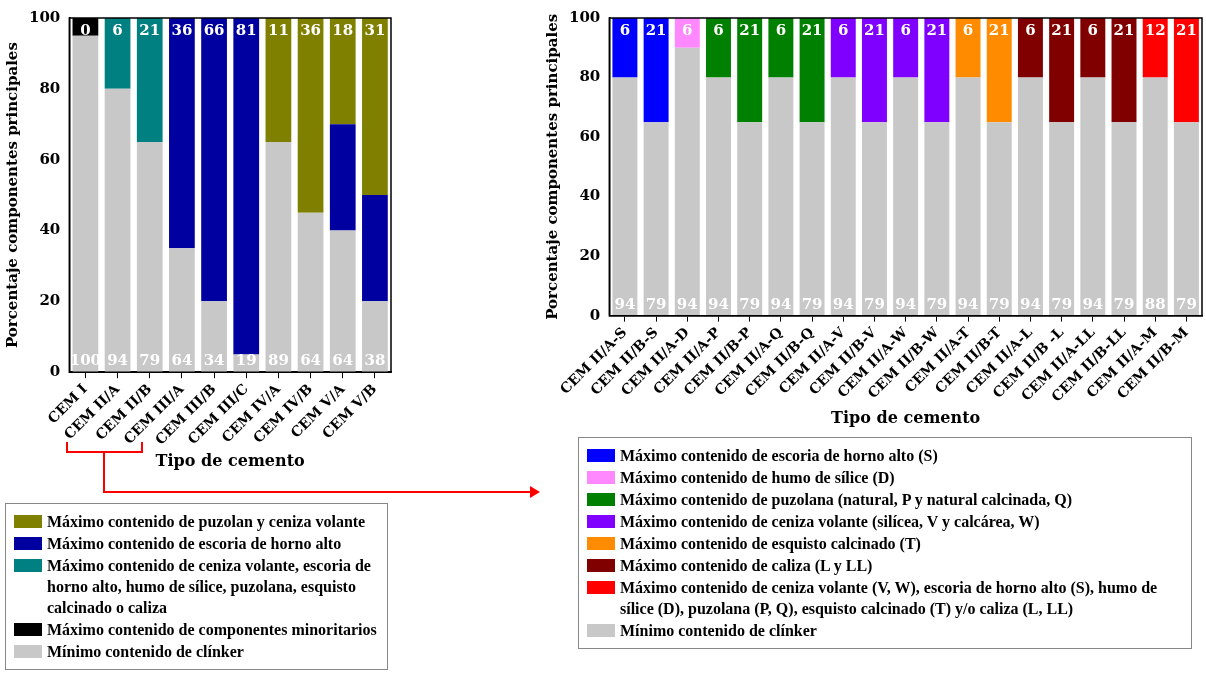 The height and width of the screenshot is (690, 1206). What do you see at coordinates (50, 300) in the screenshot?
I see `y-tick-label: 20` at bounding box center [50, 300].